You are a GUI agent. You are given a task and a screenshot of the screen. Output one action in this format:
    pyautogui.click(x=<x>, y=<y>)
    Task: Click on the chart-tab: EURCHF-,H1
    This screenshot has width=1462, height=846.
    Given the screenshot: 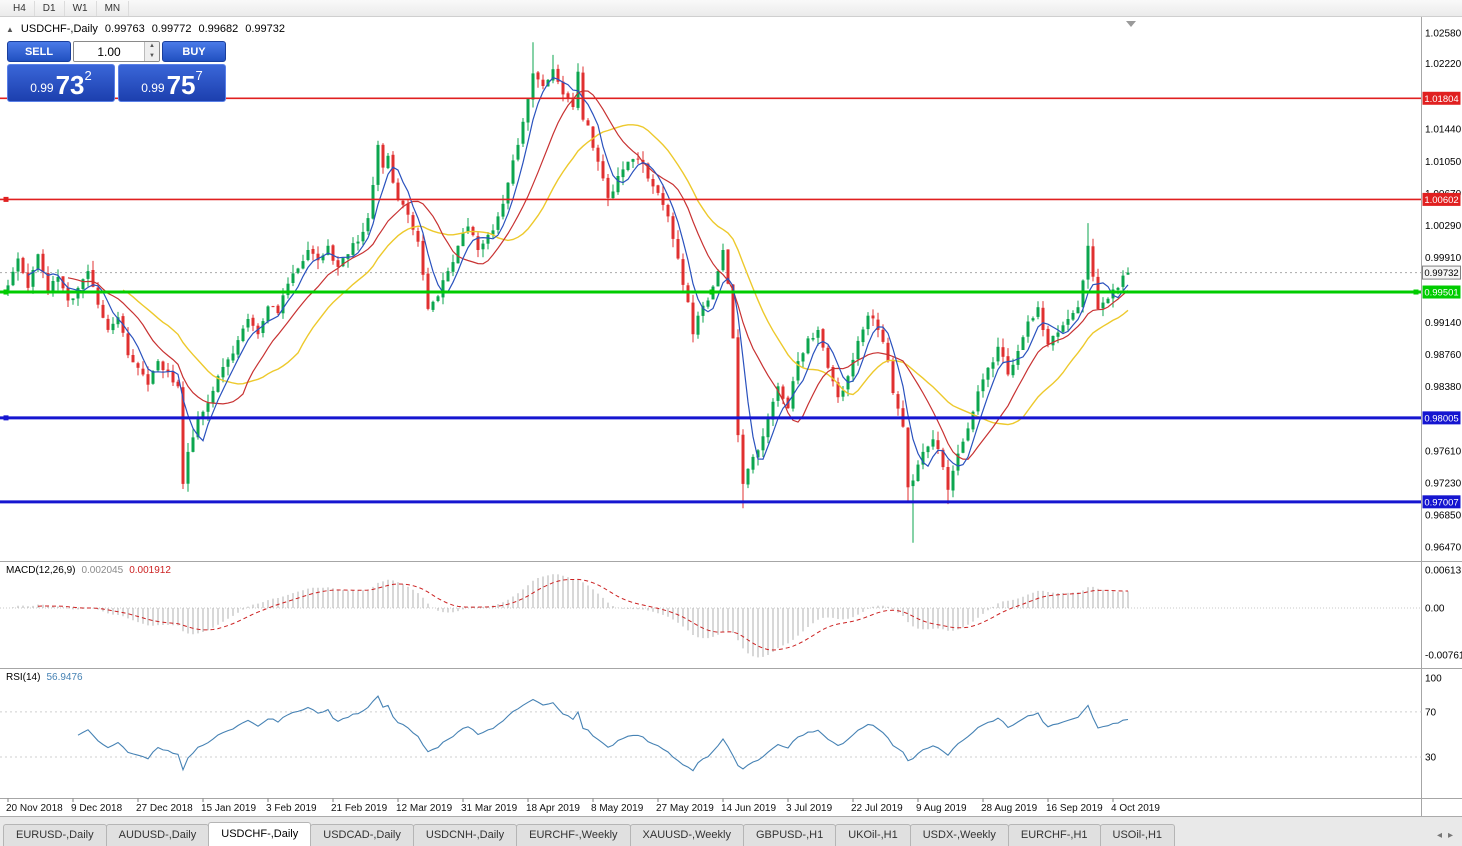 What is the action you would take?
    pyautogui.click(x=1054, y=835)
    